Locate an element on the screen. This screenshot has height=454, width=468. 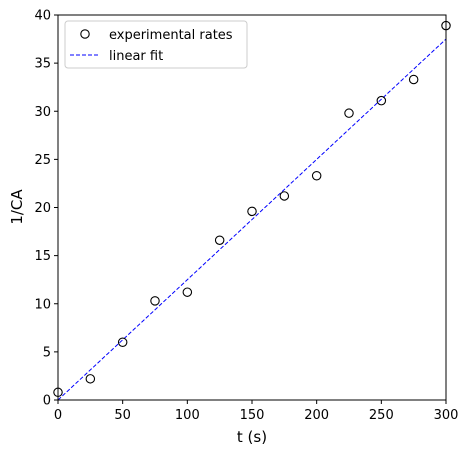
x-tick-label: 200 is located at coordinates (316, 415).